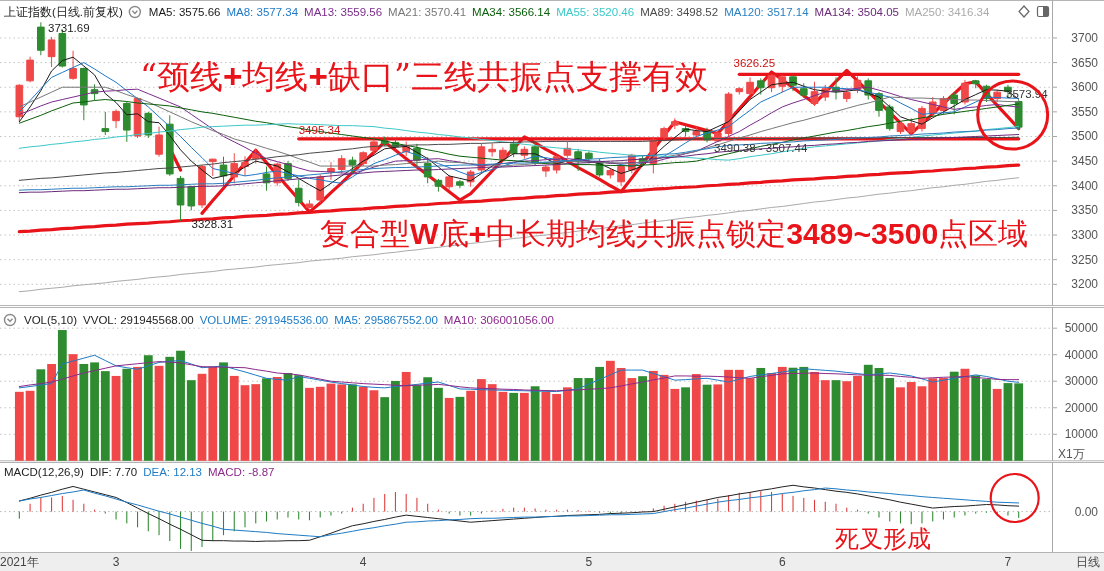 This screenshot has height=571, width=1104. I want to click on text: MACD: -8.87, so click(241, 472).